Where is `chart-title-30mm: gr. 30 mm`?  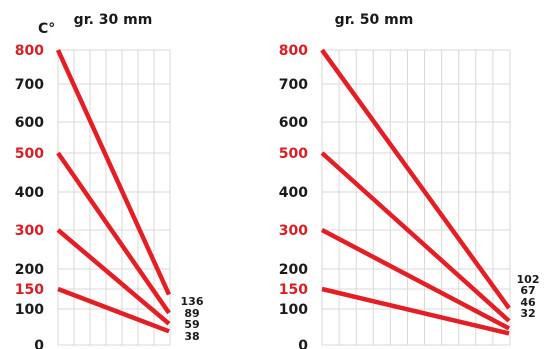
chart-title-30mm: gr. 30 mm is located at coordinates (113, 20).